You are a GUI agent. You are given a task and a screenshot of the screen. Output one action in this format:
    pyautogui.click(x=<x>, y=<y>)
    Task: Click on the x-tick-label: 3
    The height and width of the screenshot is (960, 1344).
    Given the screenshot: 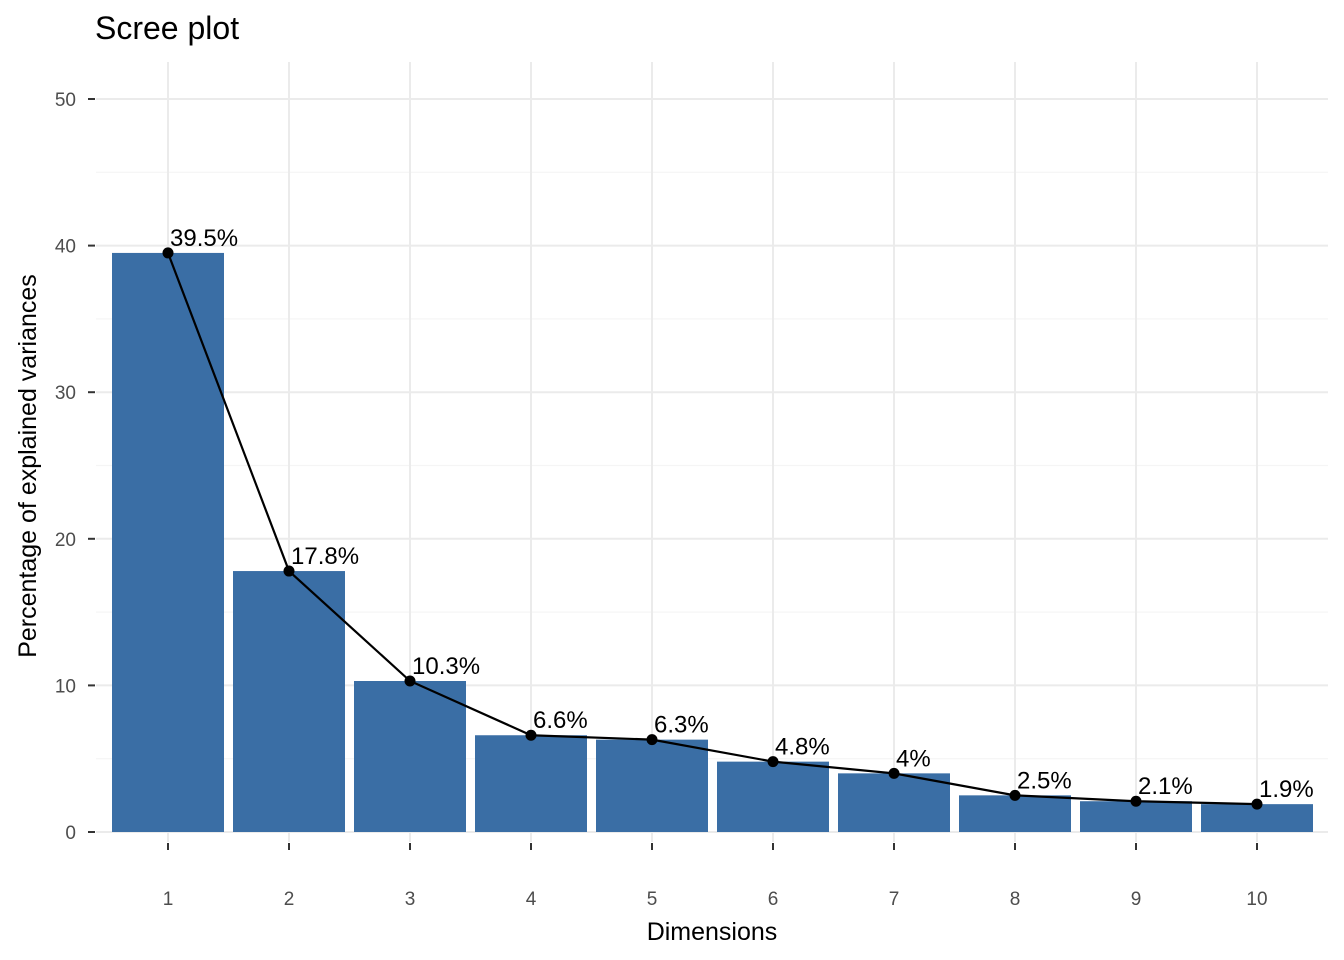 What is the action you would take?
    pyautogui.click(x=410, y=899)
    